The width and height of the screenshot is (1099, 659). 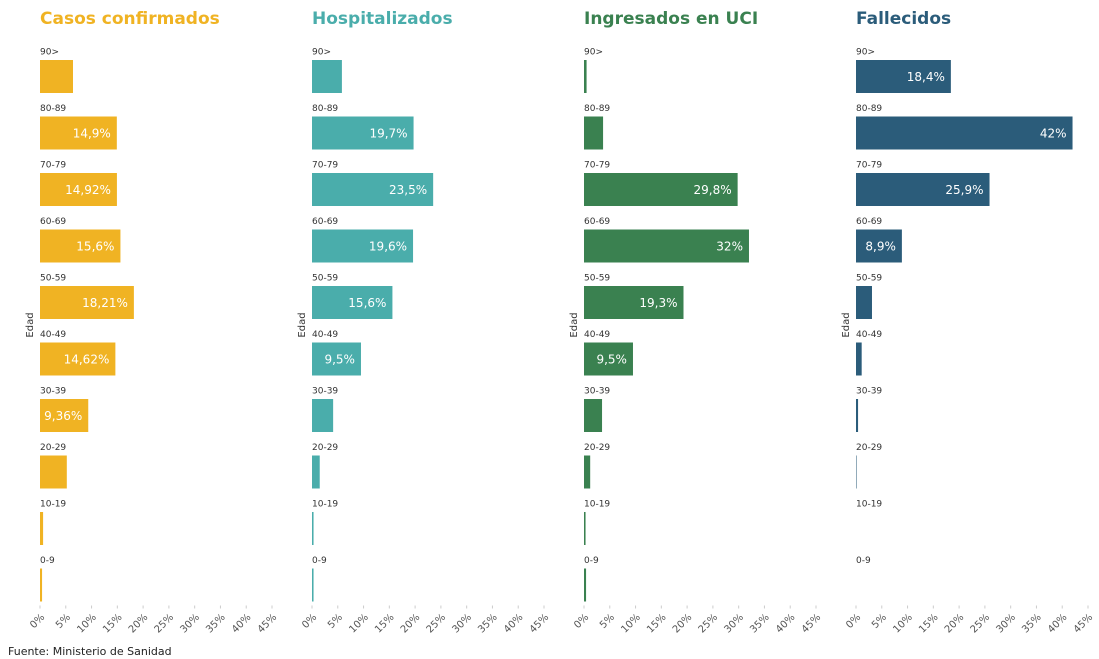 I want to click on x-tick-label: 0%, so click(x=309, y=621).